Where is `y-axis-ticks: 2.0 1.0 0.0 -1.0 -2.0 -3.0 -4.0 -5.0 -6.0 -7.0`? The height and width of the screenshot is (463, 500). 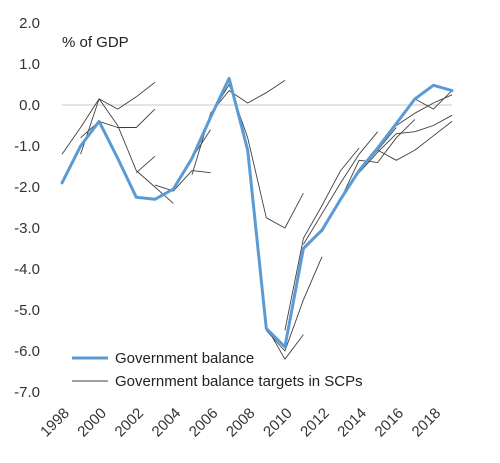
y-axis-ticks: 2.0 1.0 0.0 -1.0 -2.0 -3.0 -4.0 -5.0 -6.0 -7.0 is located at coordinates (27, 208).